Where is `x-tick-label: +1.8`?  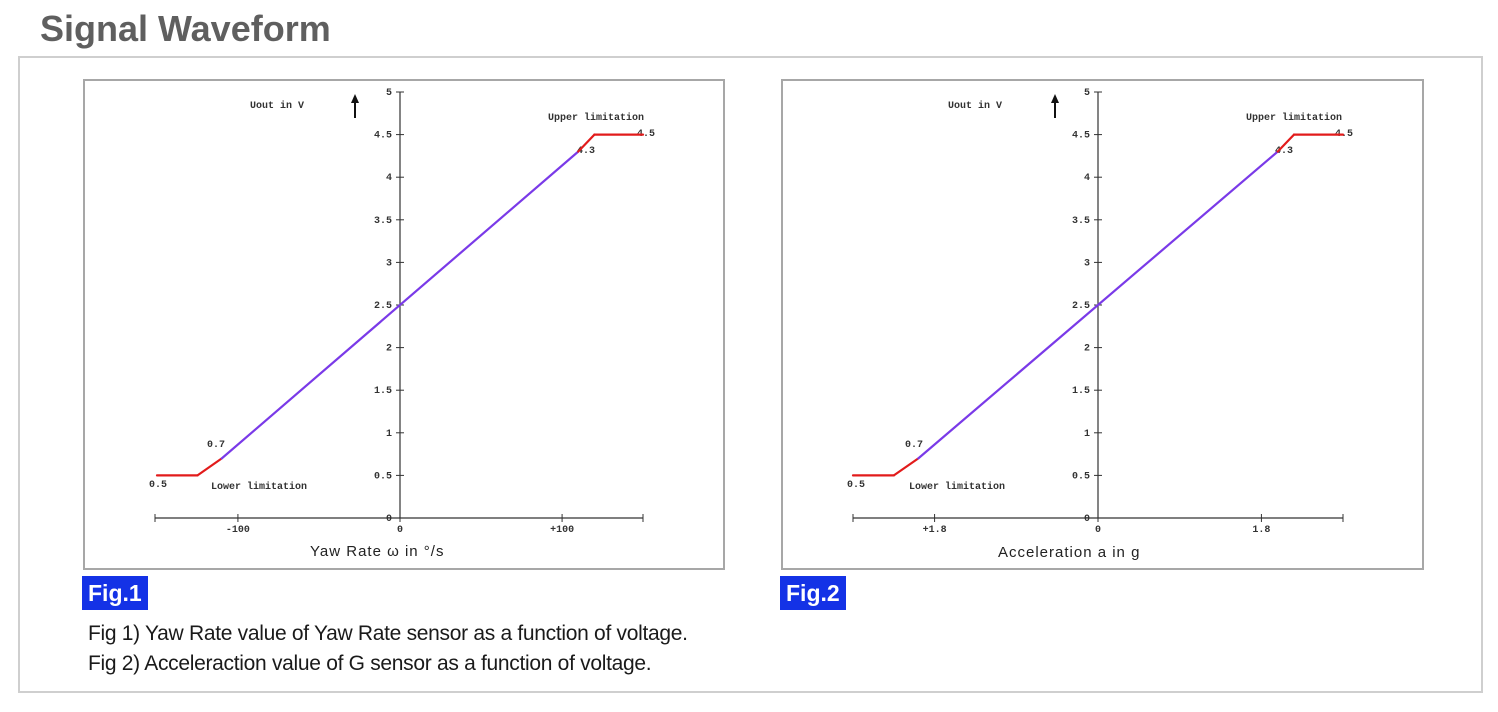 x-tick-label: +1.8 is located at coordinates (935, 530).